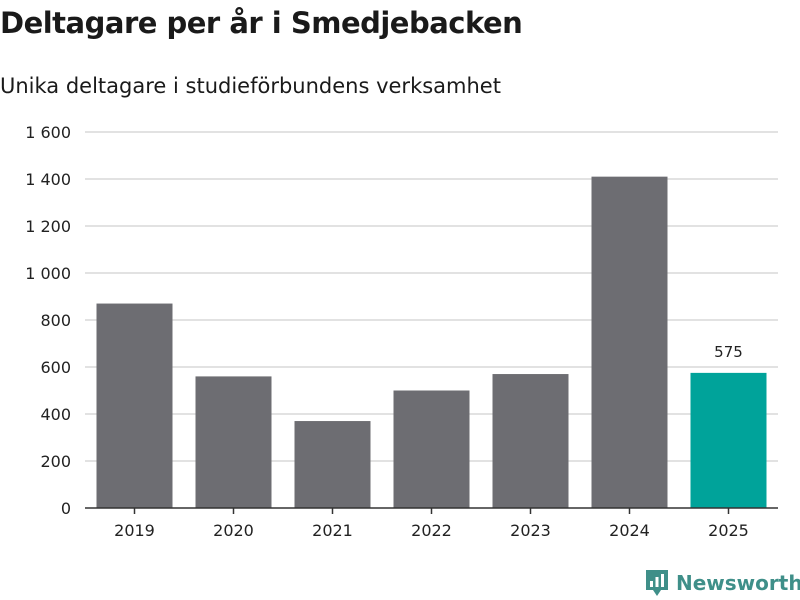 The height and width of the screenshot is (600, 800). I want to click on y-tick-label: 1 600, so click(48, 132).